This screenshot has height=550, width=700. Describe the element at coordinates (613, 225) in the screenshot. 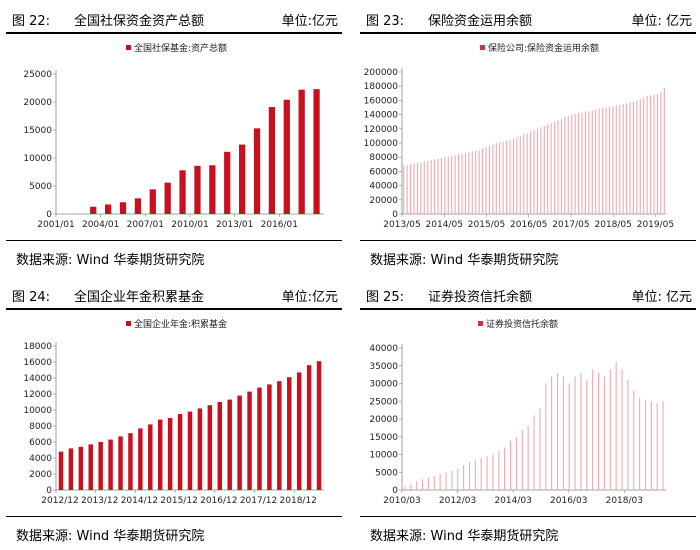

I see `x-tick-label: 2018/05` at that location.